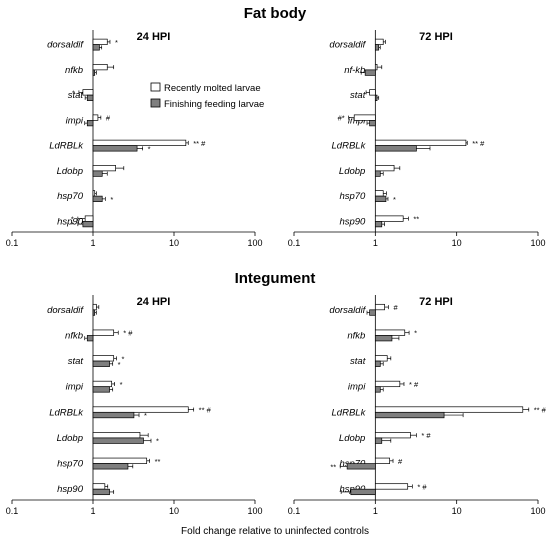 This screenshot has width=550, height=543. Describe the element at coordinates (354, 70) in the screenshot. I see `category-label: nf-kb` at that location.